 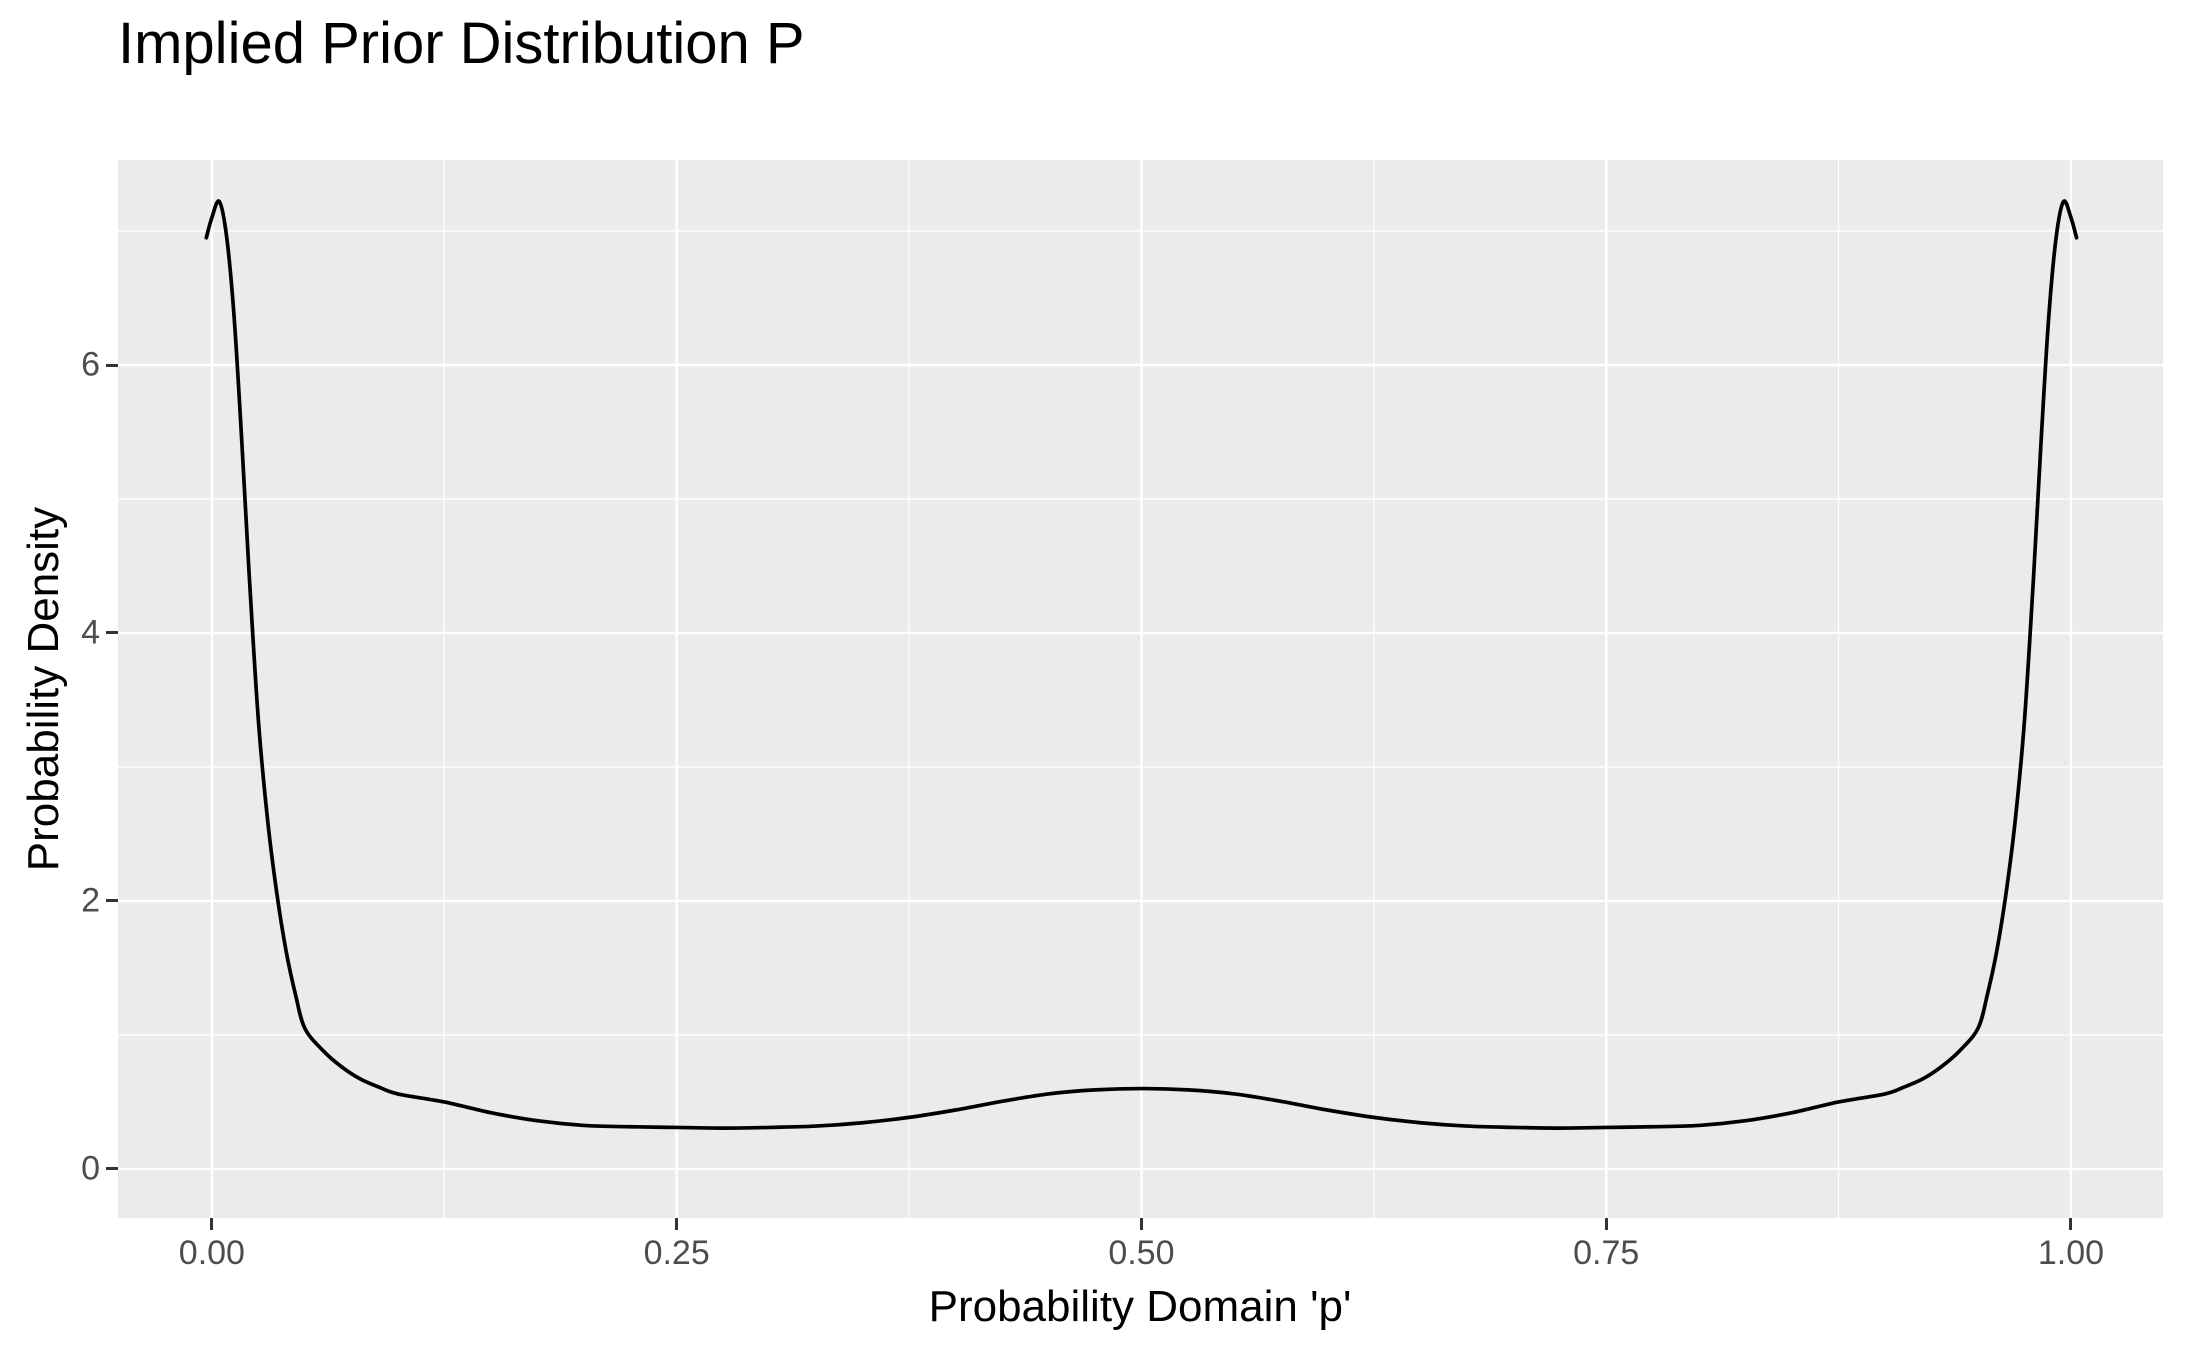 What do you see at coordinates (1141, 1253) in the screenshot?
I see `x-tick-label: 0.50` at bounding box center [1141, 1253].